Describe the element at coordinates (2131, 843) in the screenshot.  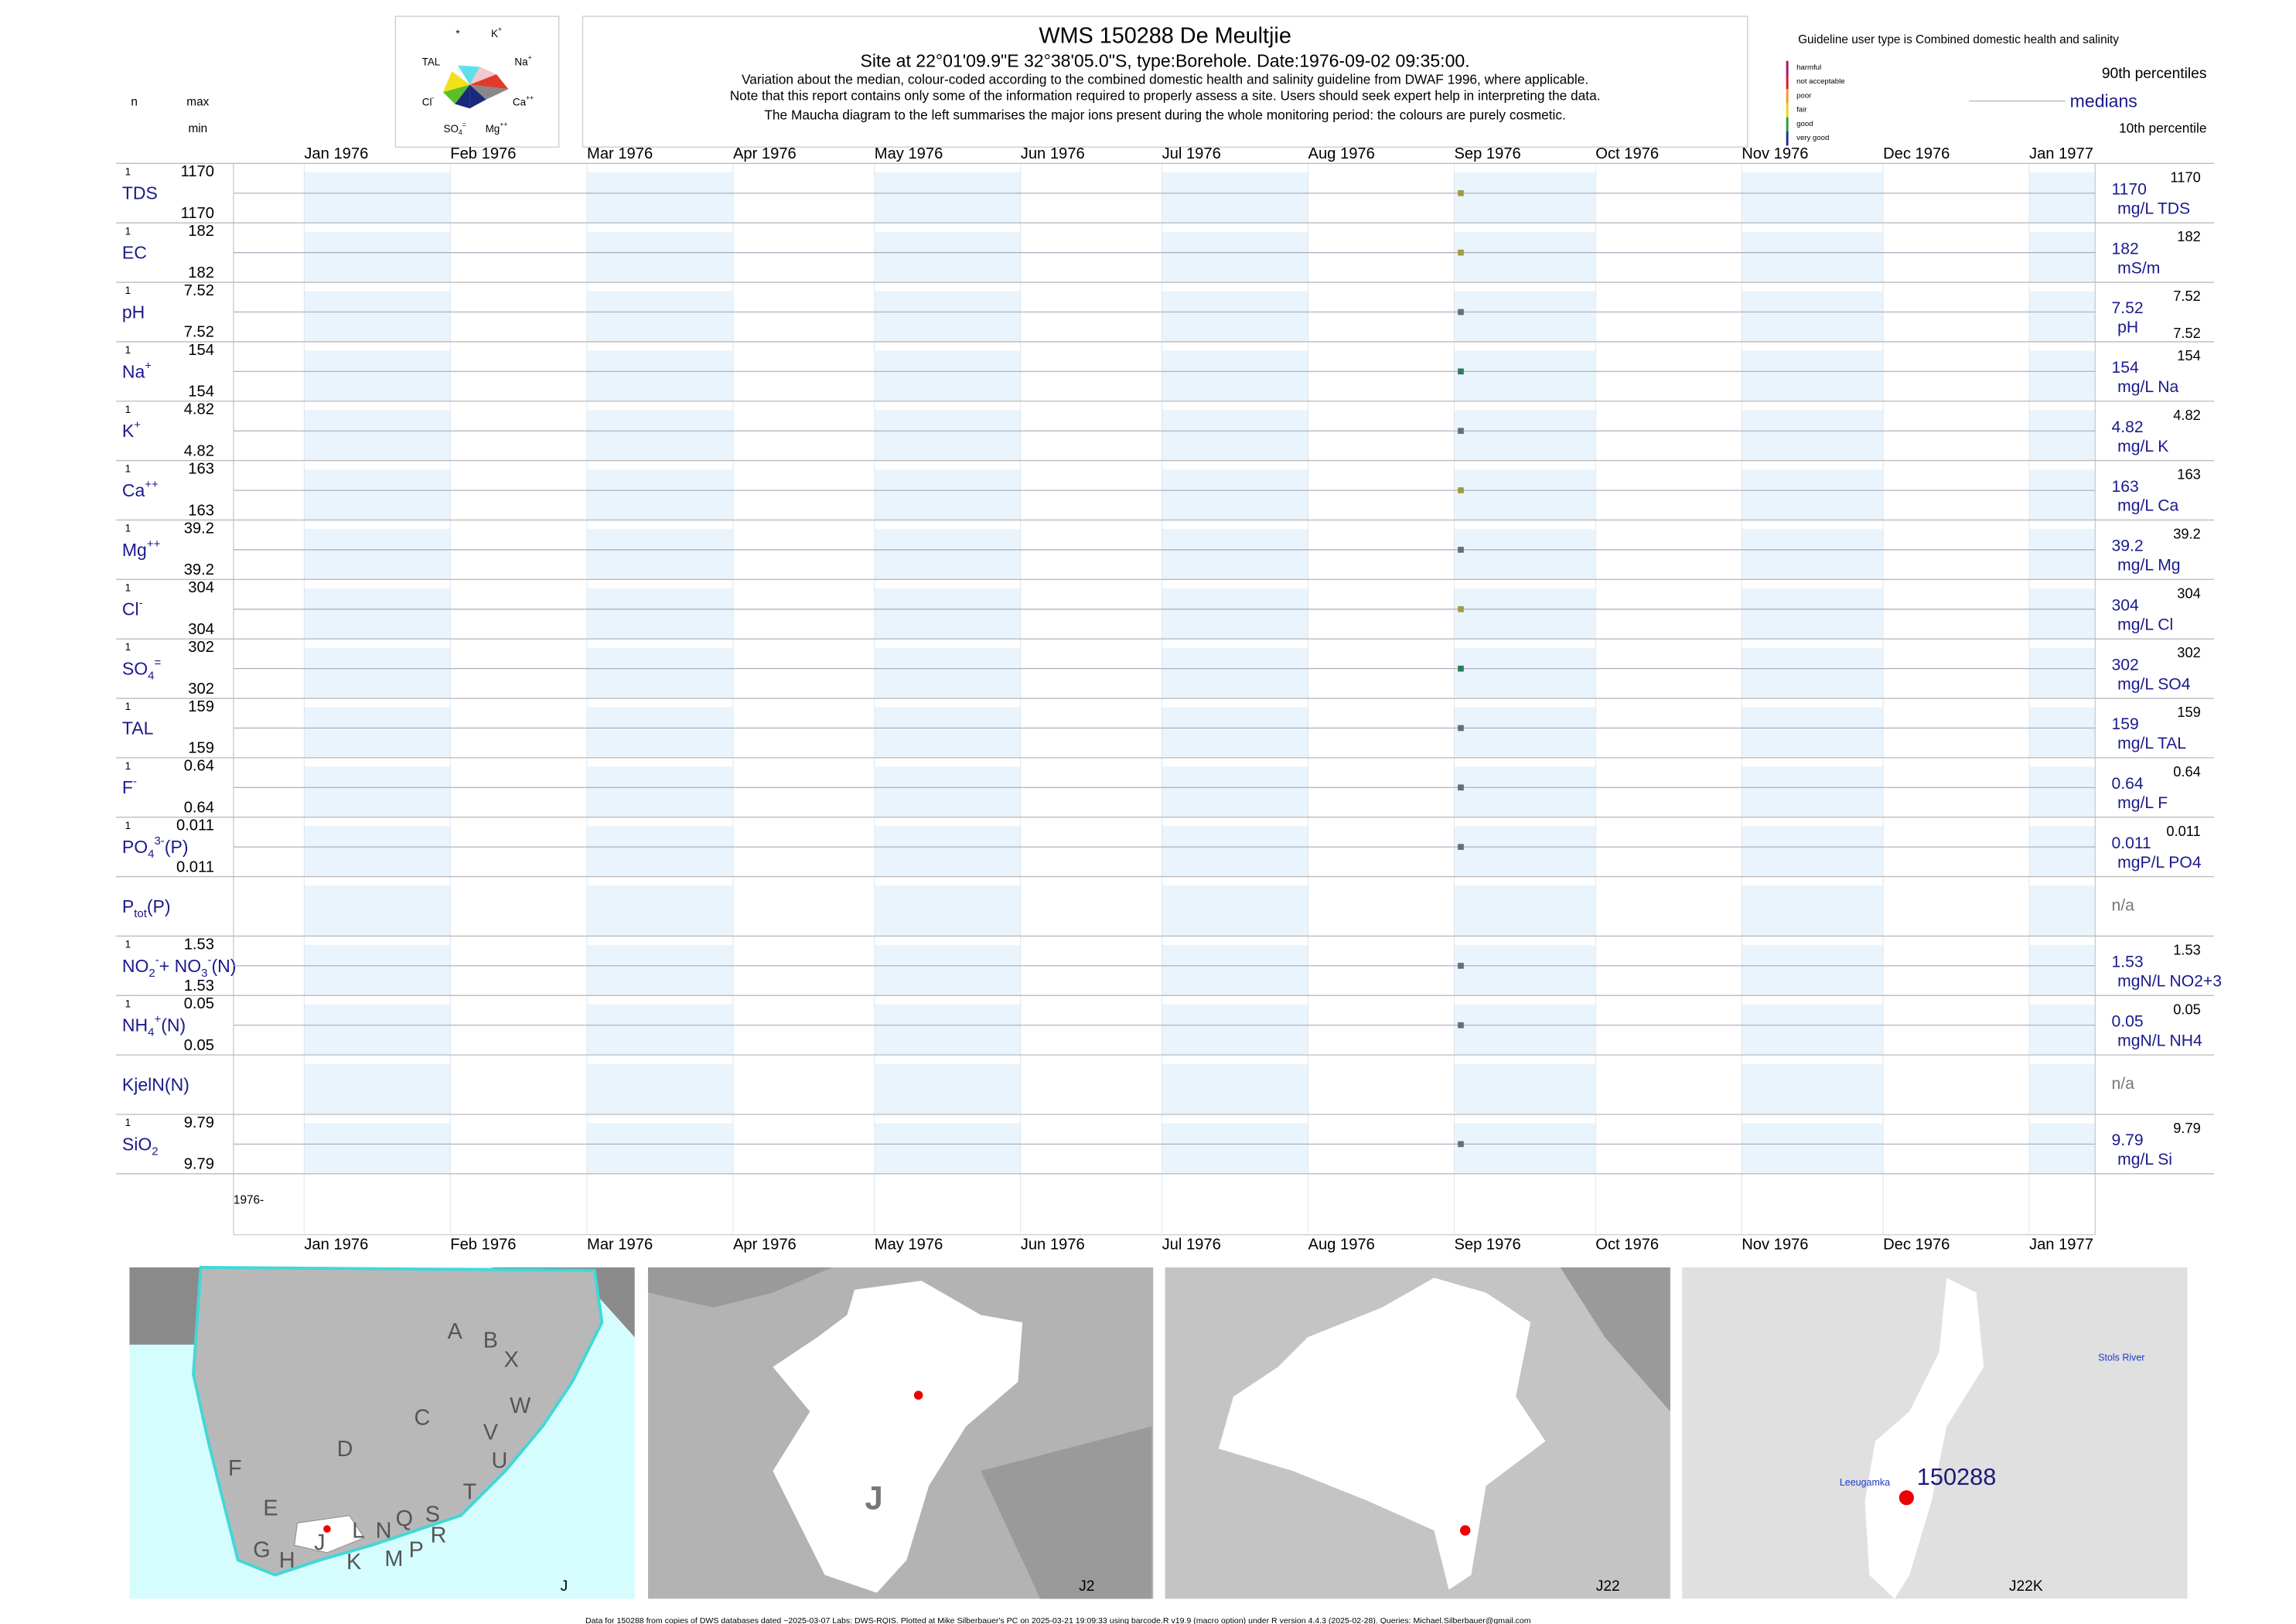
I see `median-value: 0.011` at that location.